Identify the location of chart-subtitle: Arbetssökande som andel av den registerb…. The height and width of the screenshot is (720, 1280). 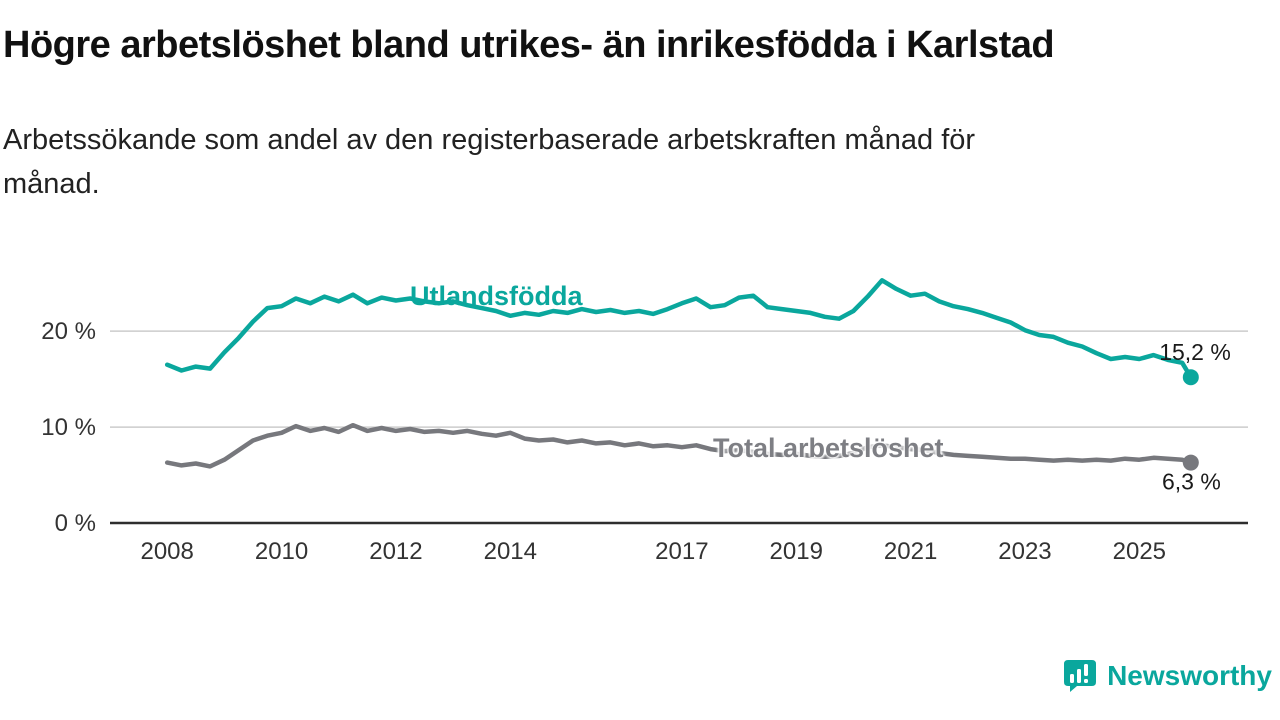
(489, 162).